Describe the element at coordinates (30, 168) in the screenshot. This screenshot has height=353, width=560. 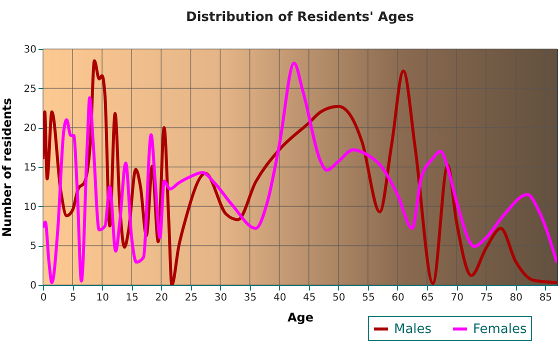
I see `y-tick-label: 15` at that location.